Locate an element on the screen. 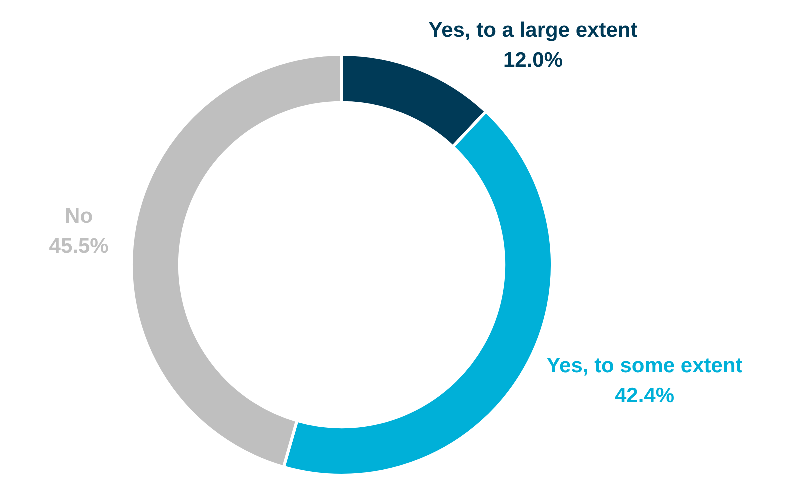 The width and height of the screenshot is (805, 479). data-label: 42.4% is located at coordinates (644, 396).